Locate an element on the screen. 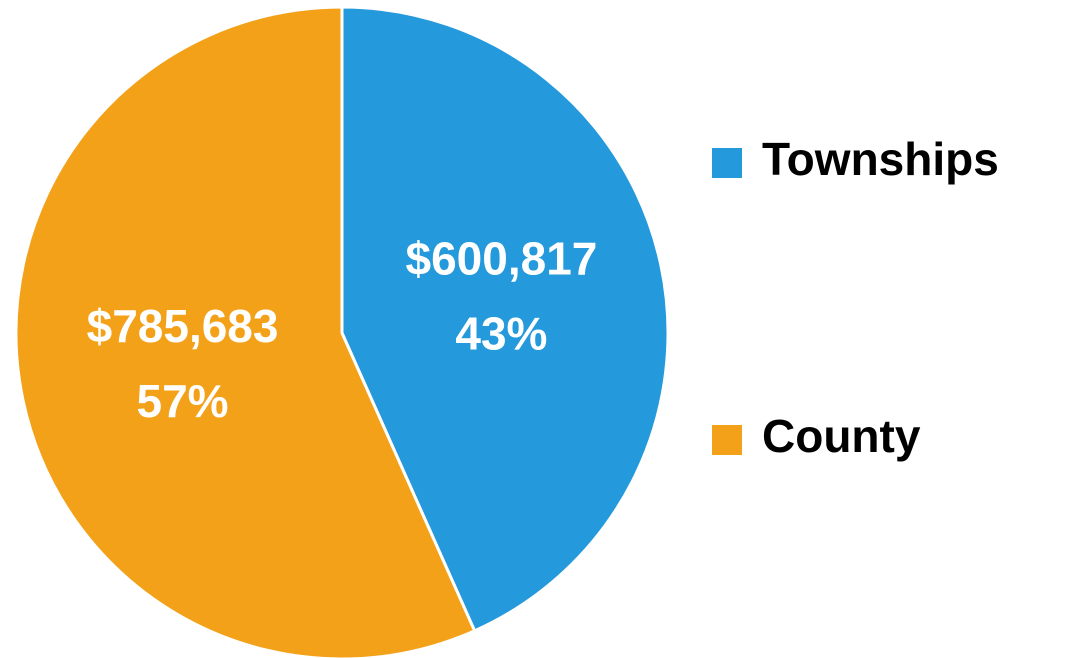 This screenshot has width=1066, height=658. legend-label: Townships is located at coordinates (880, 159).